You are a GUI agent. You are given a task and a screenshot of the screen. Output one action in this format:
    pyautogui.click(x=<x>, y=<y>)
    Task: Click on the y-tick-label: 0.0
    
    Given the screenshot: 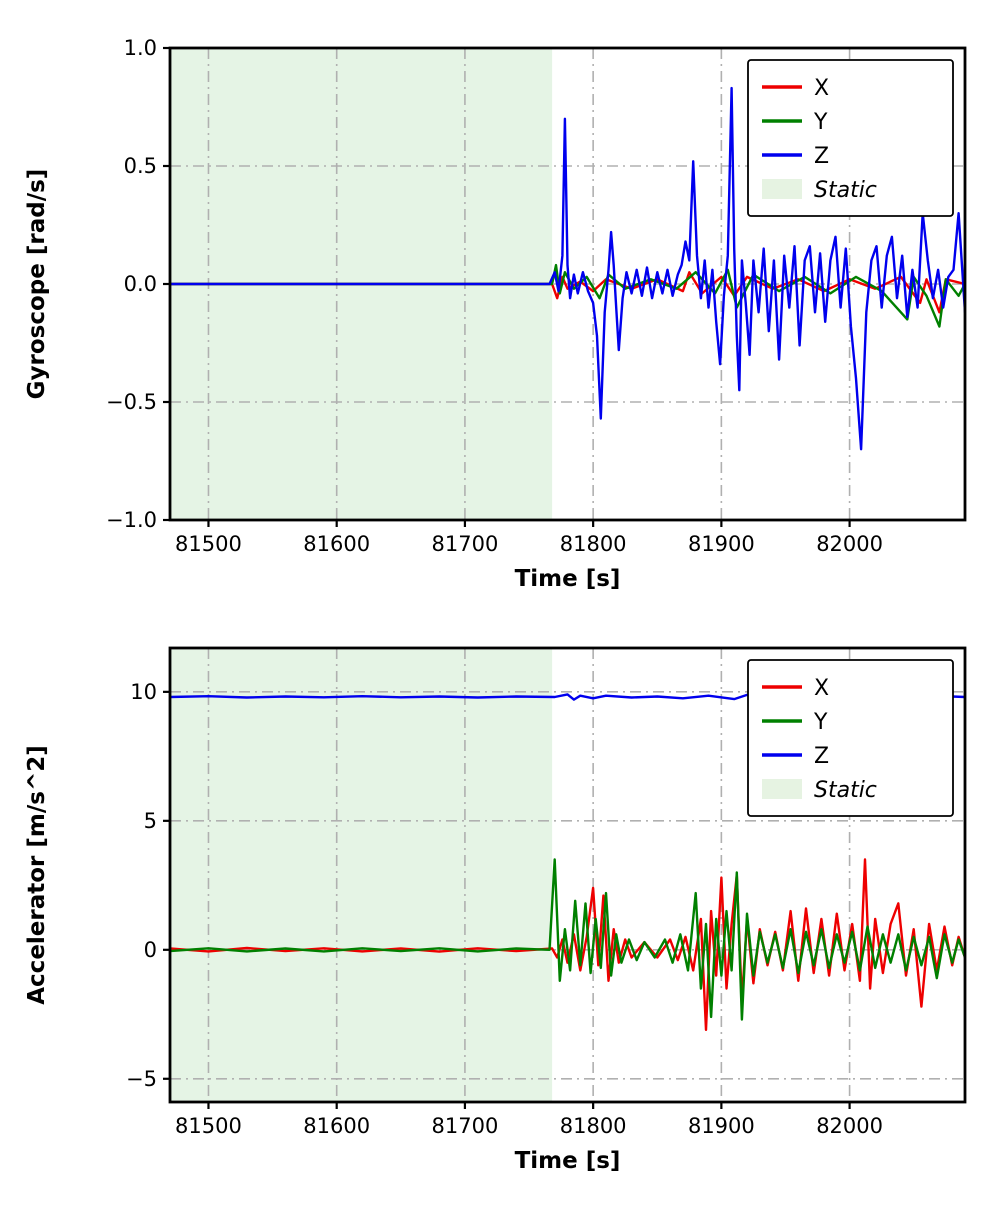 What is the action you would take?
    pyautogui.click(x=140, y=284)
    